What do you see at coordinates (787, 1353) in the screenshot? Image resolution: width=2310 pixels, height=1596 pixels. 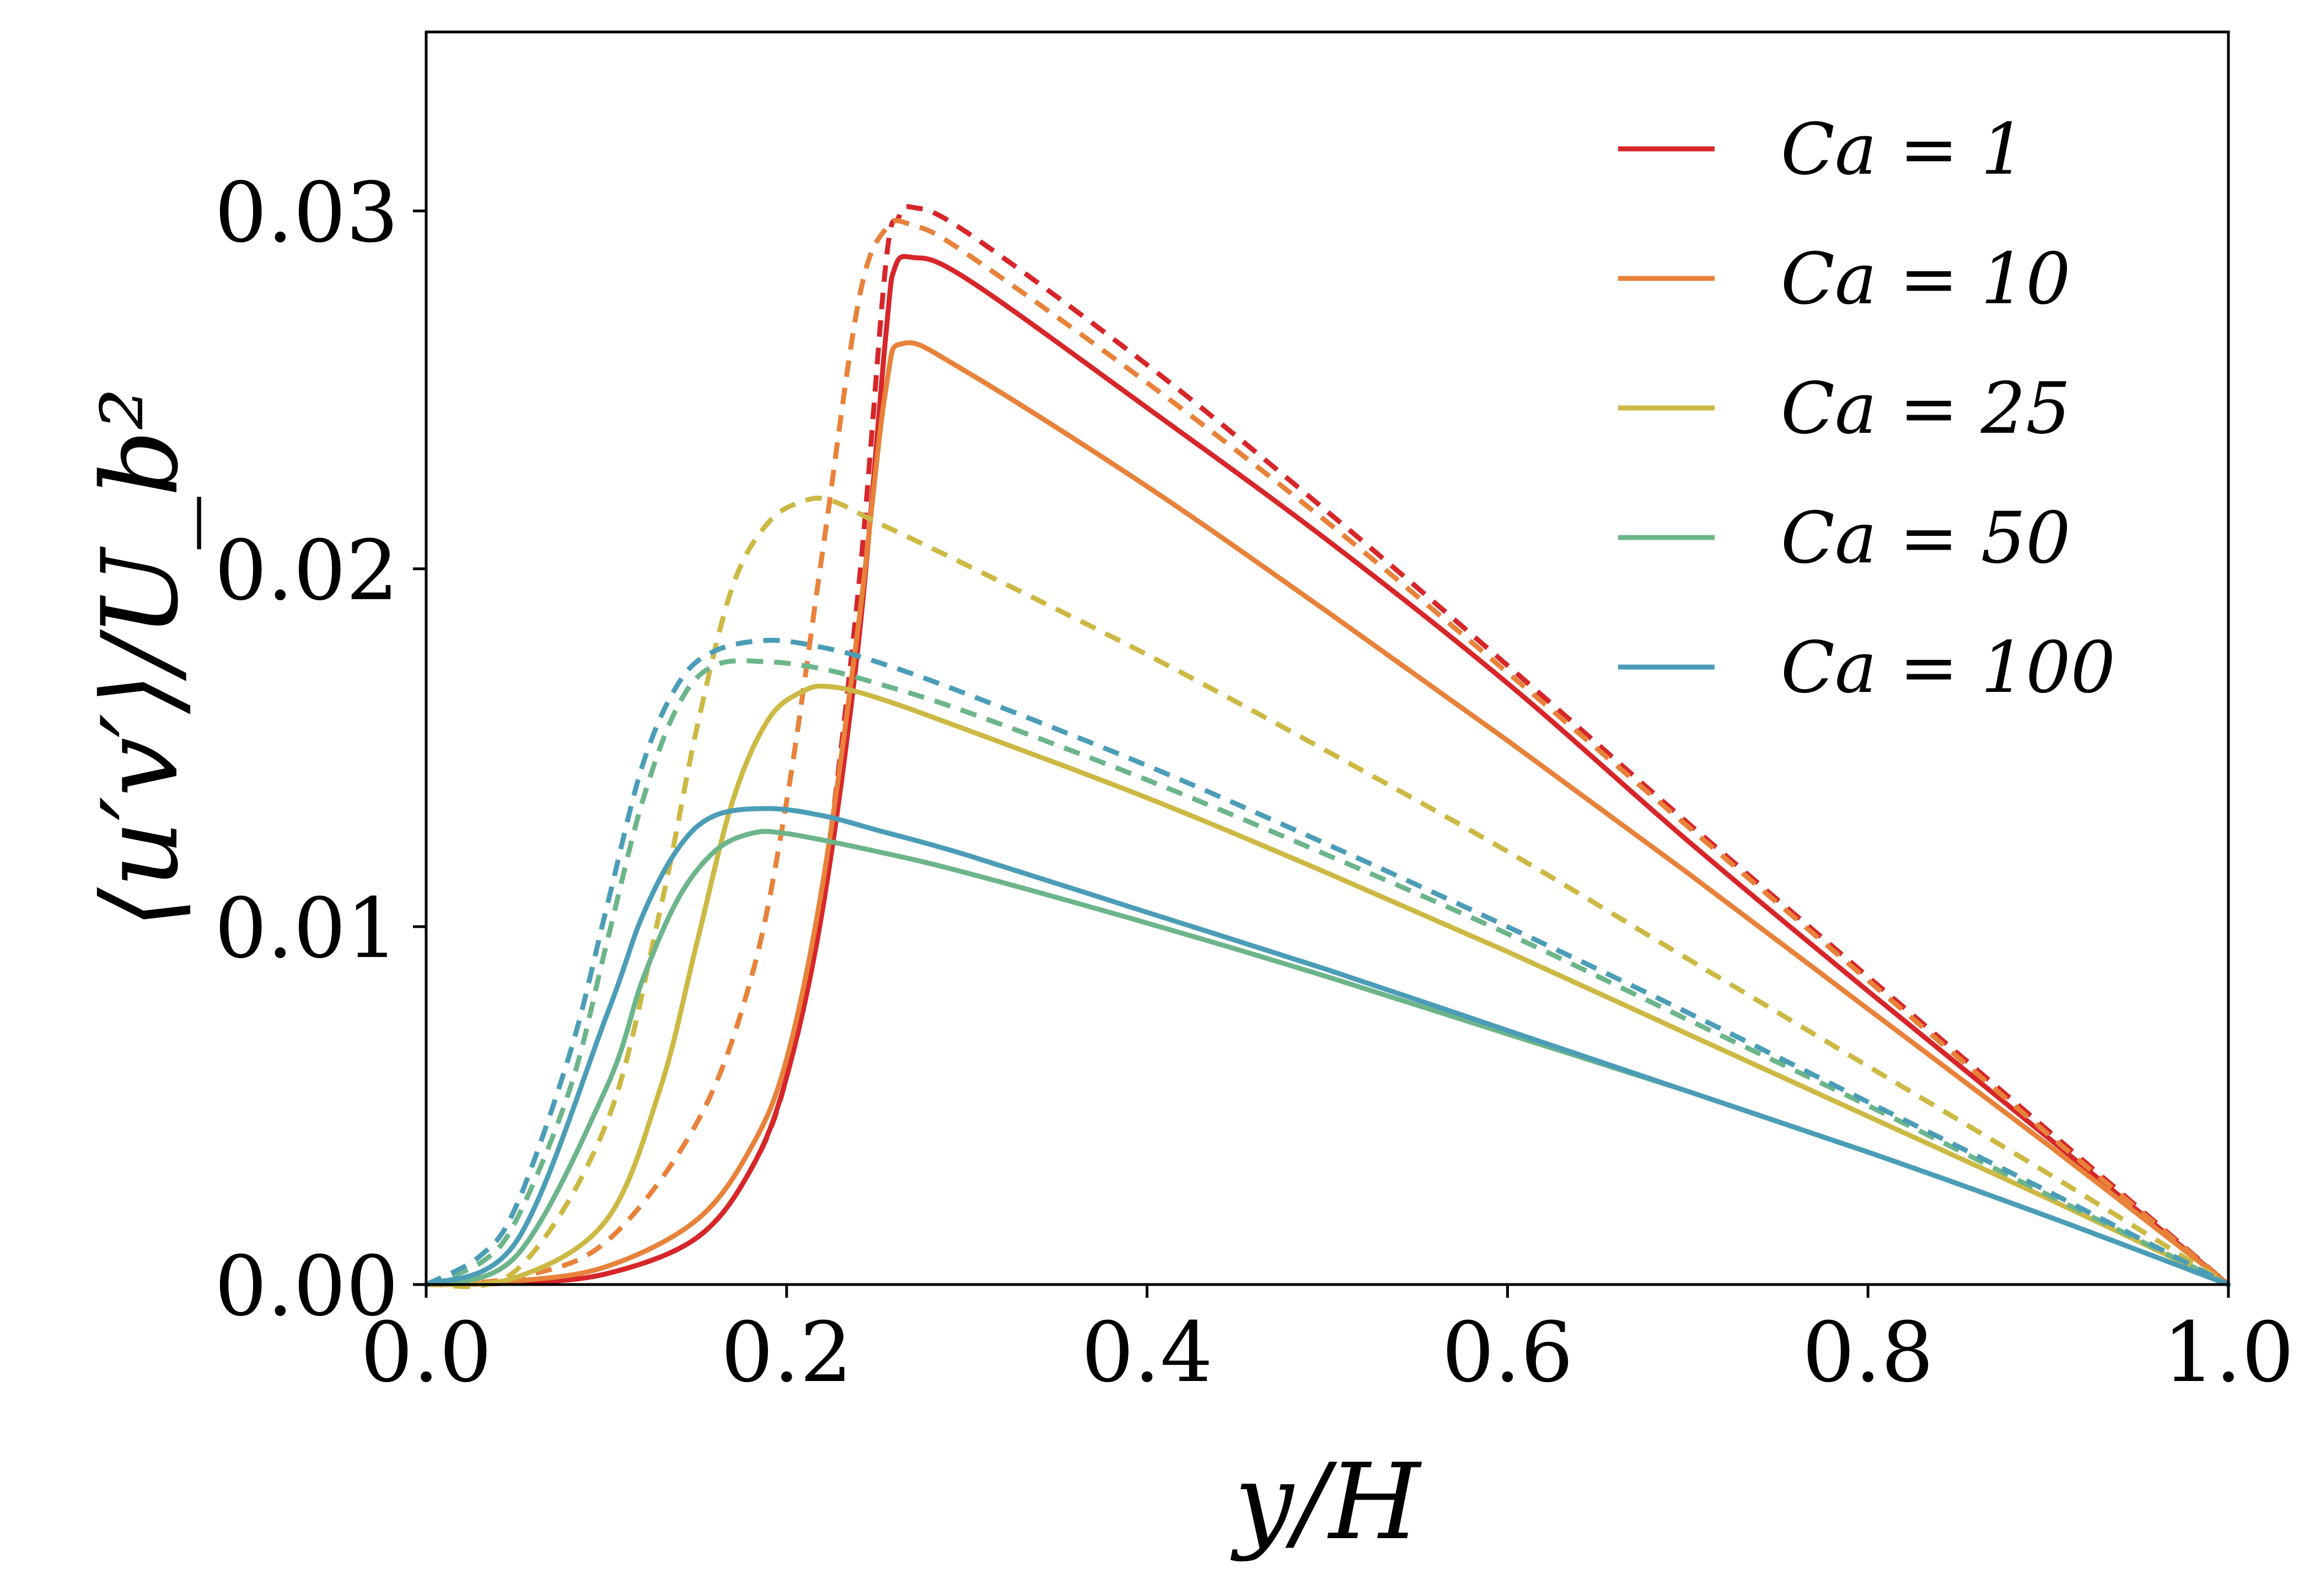 I see `x-tick-label: 0.2` at bounding box center [787, 1353].